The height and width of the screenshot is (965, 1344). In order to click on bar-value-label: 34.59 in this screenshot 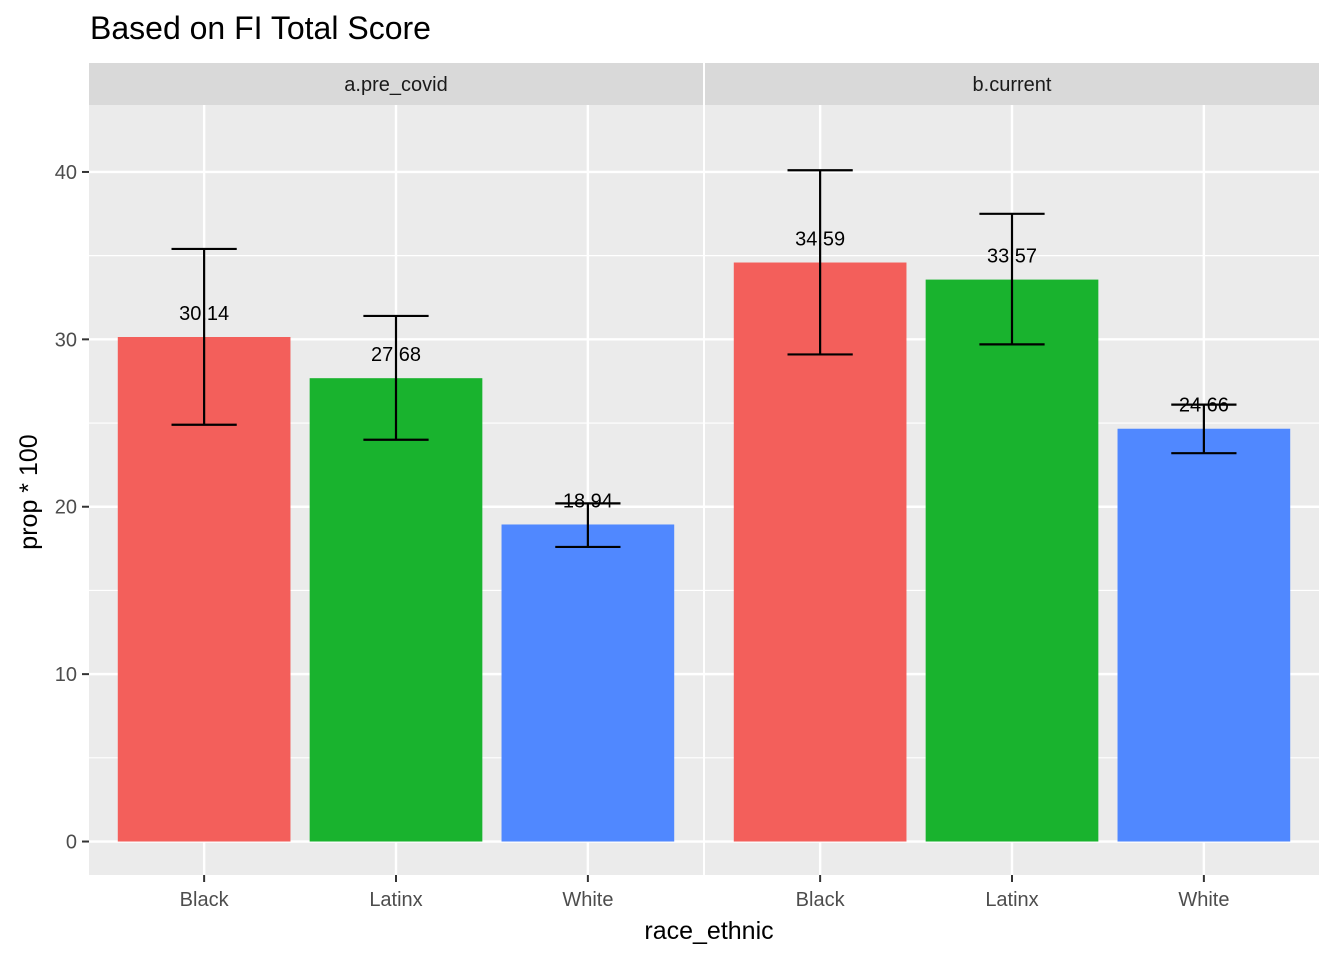, I will do `click(820, 240)`.